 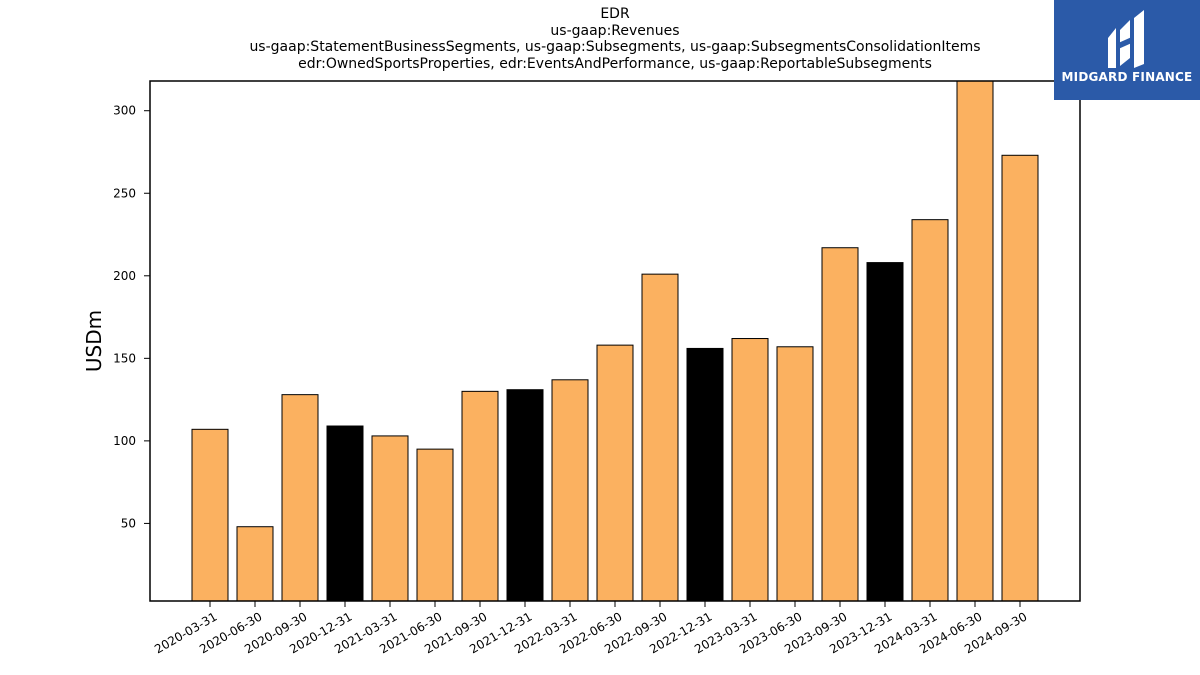 What do you see at coordinates (615, 30) in the screenshot?
I see `chart-subtitle-concept: us-gaap:Revenues` at bounding box center [615, 30].